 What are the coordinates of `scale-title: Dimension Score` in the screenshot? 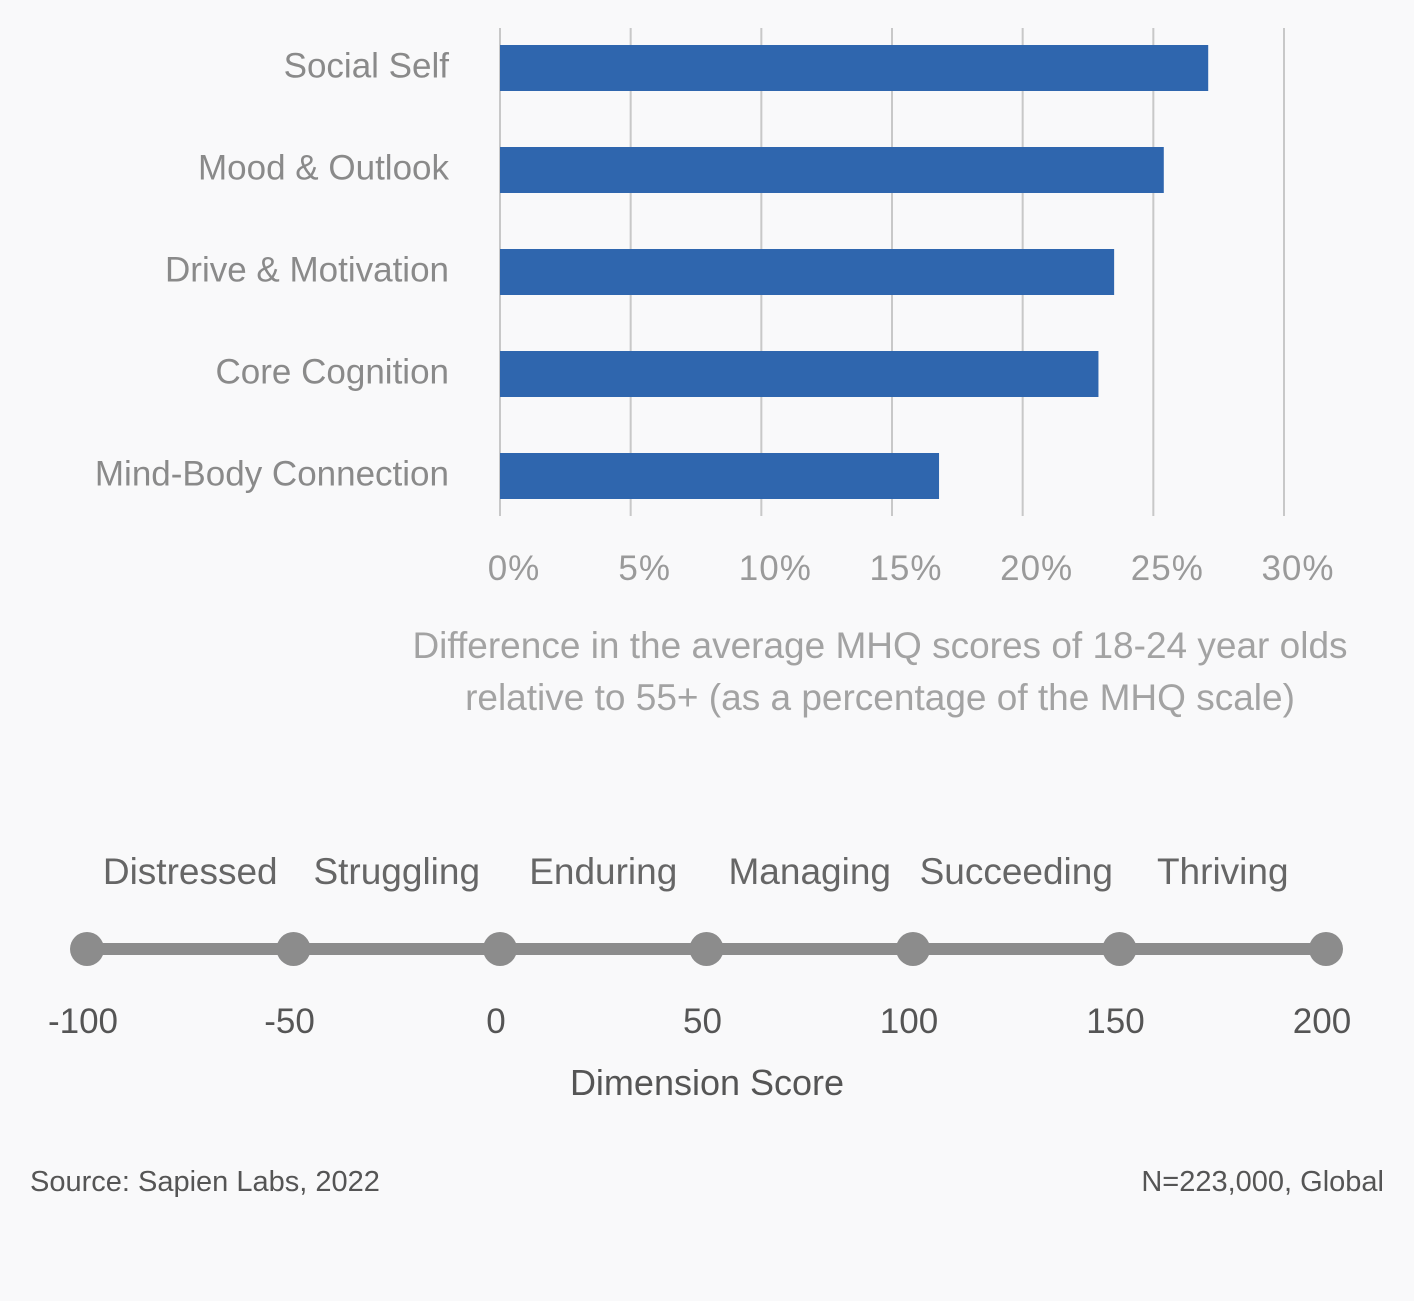 It's located at (707, 1082).